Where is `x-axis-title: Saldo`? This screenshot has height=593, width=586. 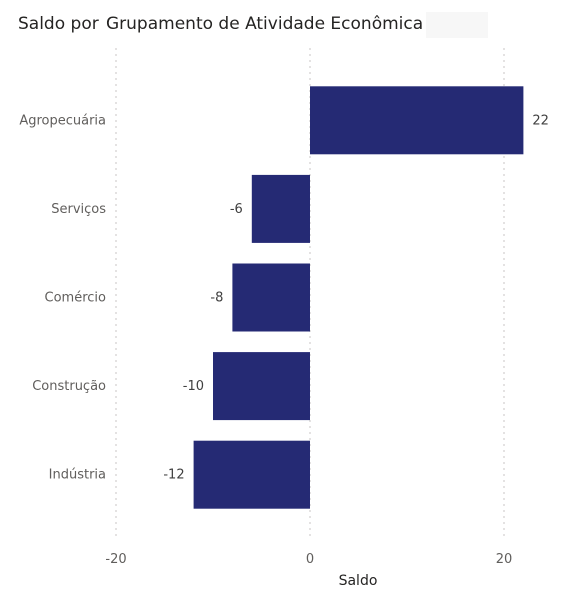 x-axis-title: Saldo is located at coordinates (358, 581).